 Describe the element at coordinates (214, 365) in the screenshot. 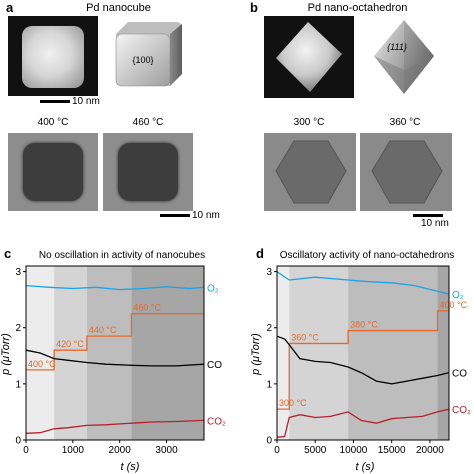

I see `chart-c-series-label-1: CO` at that location.